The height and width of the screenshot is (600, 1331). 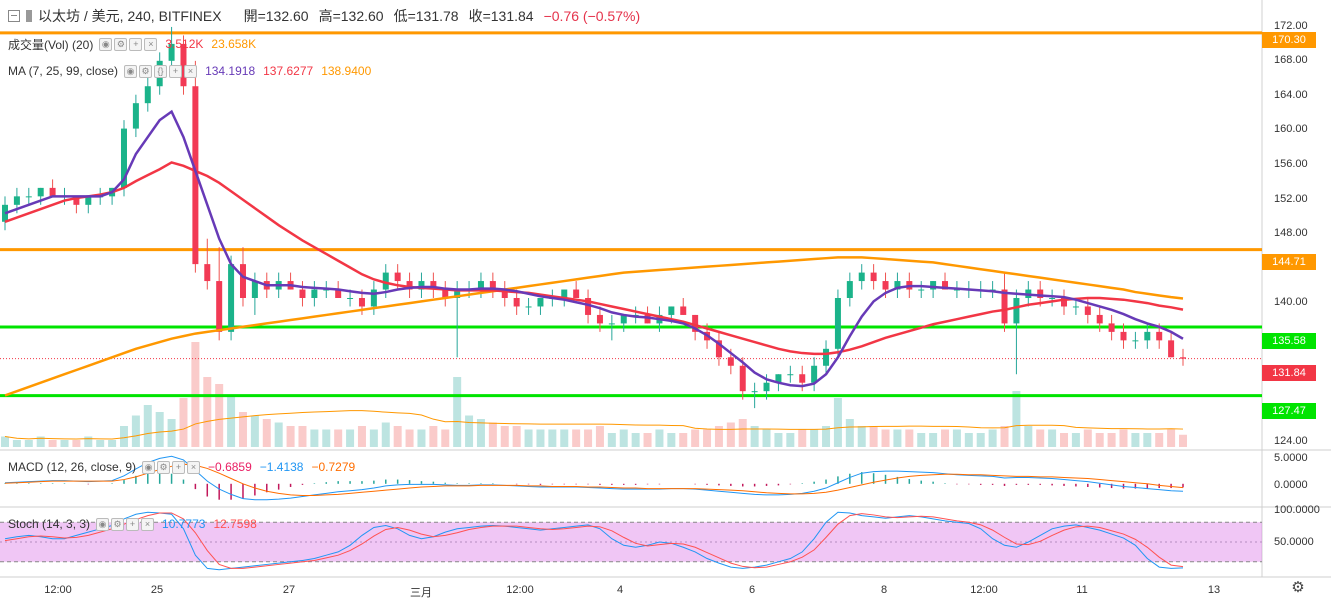 I want to click on macd-axis: 5.0000 0.0000, so click(x=1296, y=478).